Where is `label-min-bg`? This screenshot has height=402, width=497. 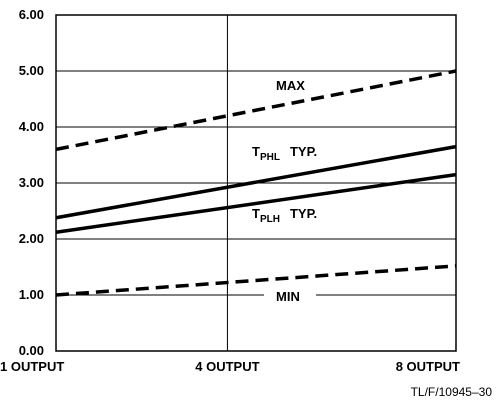
label-min-bg is located at coordinates (290, 296).